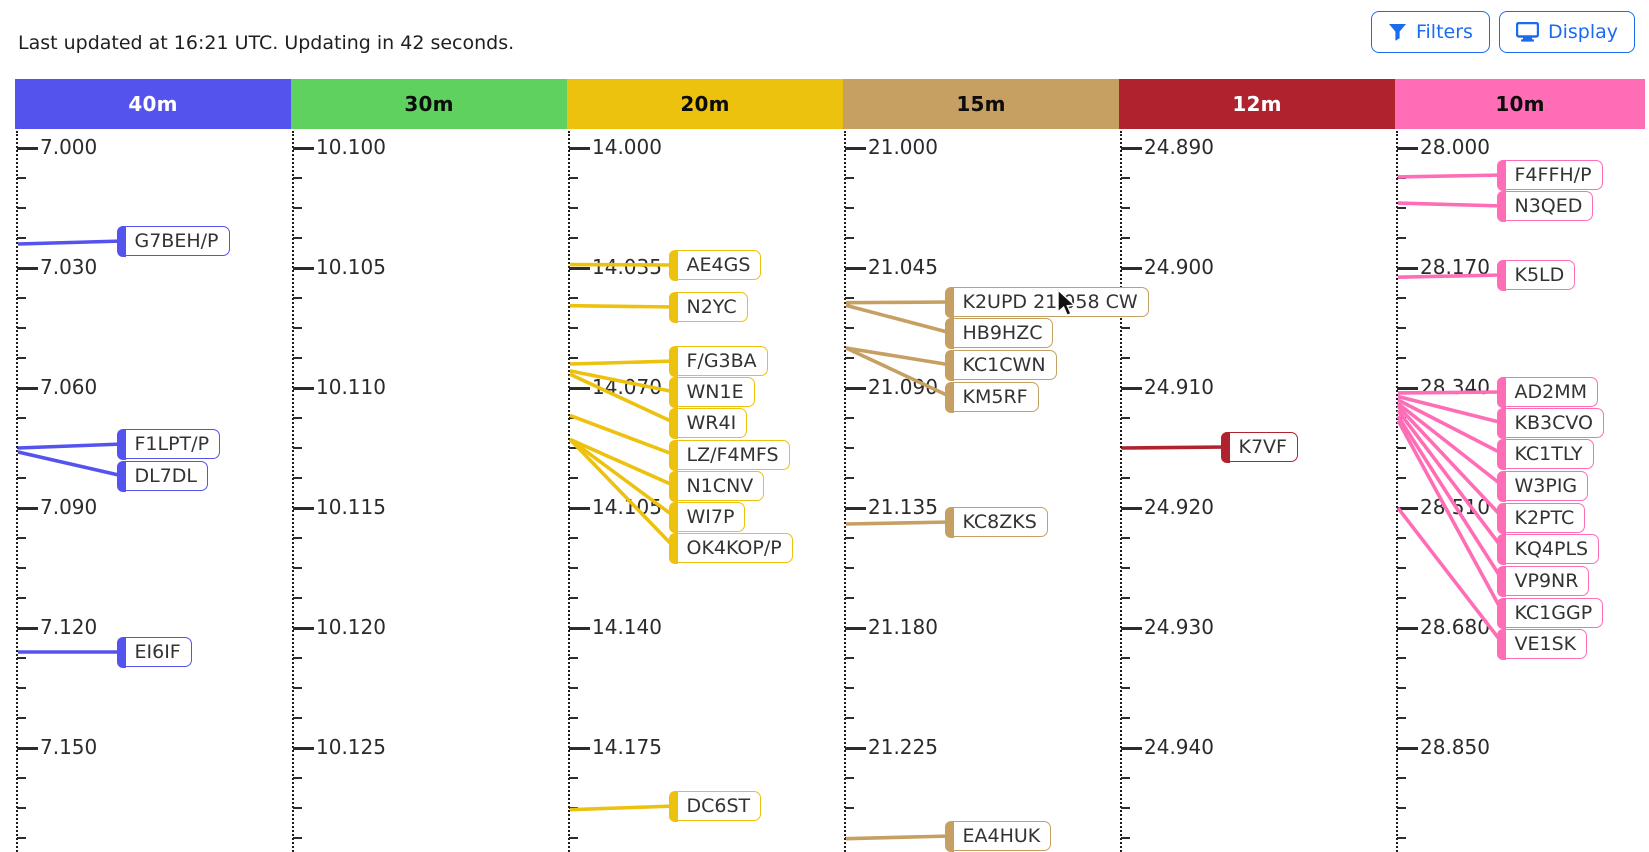 Image resolution: width=1649 pixels, height=852 pixels. I want to click on display-monitor-icon, so click(1527, 32).